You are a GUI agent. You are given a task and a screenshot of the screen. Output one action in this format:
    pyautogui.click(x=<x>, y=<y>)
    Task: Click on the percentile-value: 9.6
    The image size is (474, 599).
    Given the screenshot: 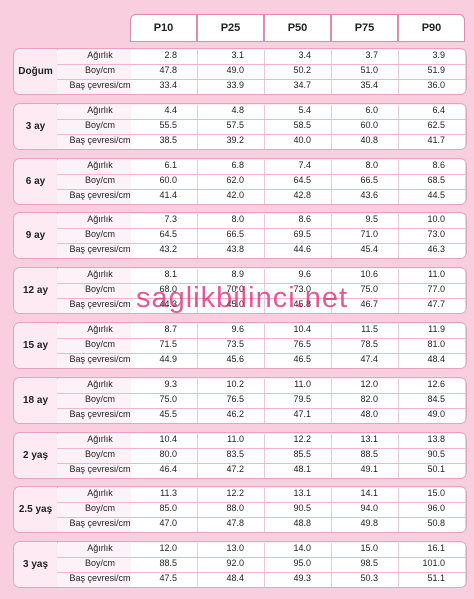 What is the action you would take?
    pyautogui.click(x=298, y=276)
    